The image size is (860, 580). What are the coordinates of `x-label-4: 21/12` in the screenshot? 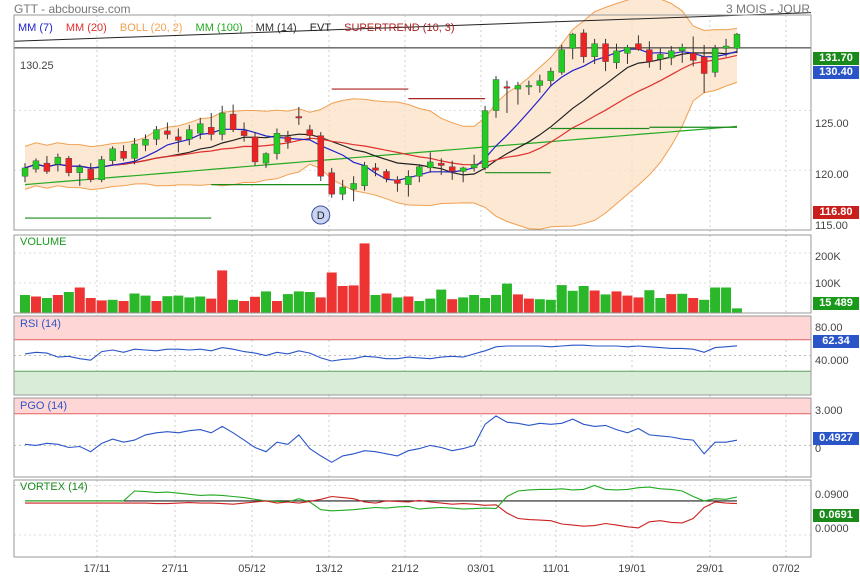 It's located at (405, 569).